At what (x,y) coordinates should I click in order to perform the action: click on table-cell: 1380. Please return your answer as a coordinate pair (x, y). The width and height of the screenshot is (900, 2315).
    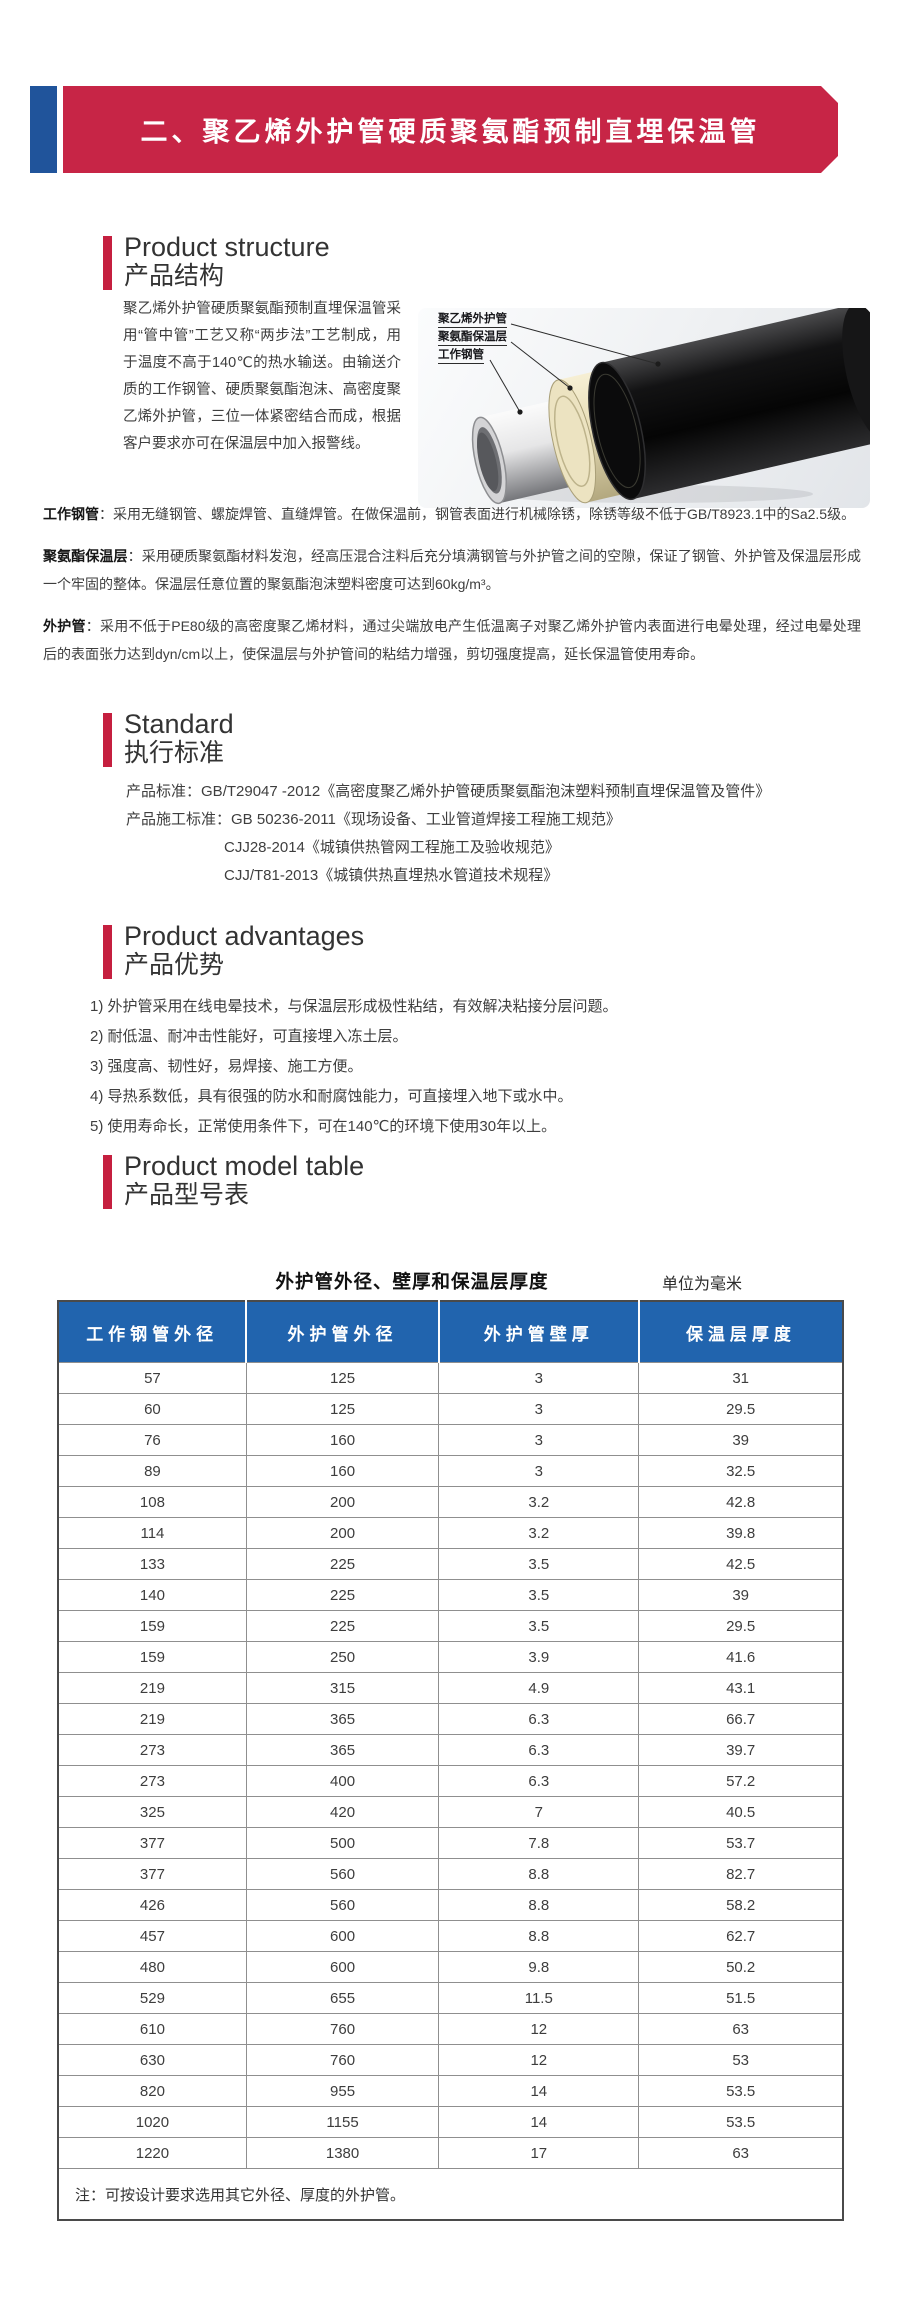
    Looking at the image, I should click on (342, 2153).